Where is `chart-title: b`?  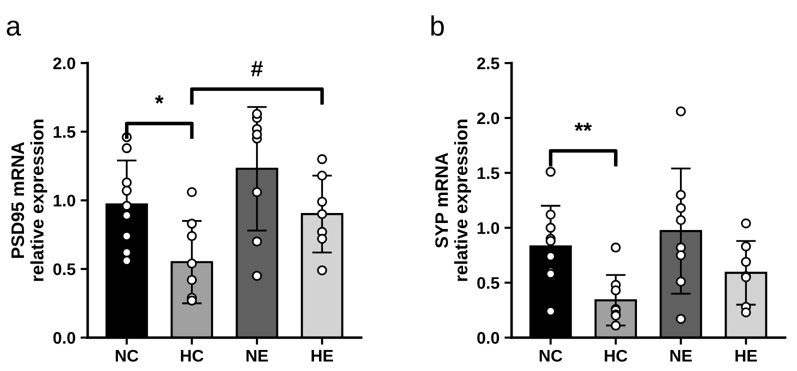
chart-title: b is located at coordinates (437, 25).